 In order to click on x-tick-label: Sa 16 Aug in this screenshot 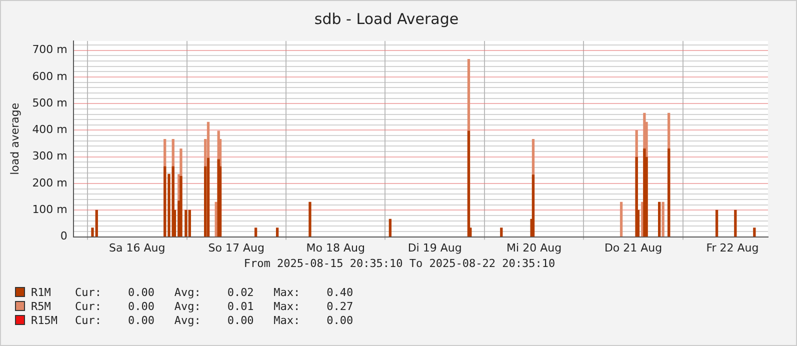, I will do `click(137, 247)`.